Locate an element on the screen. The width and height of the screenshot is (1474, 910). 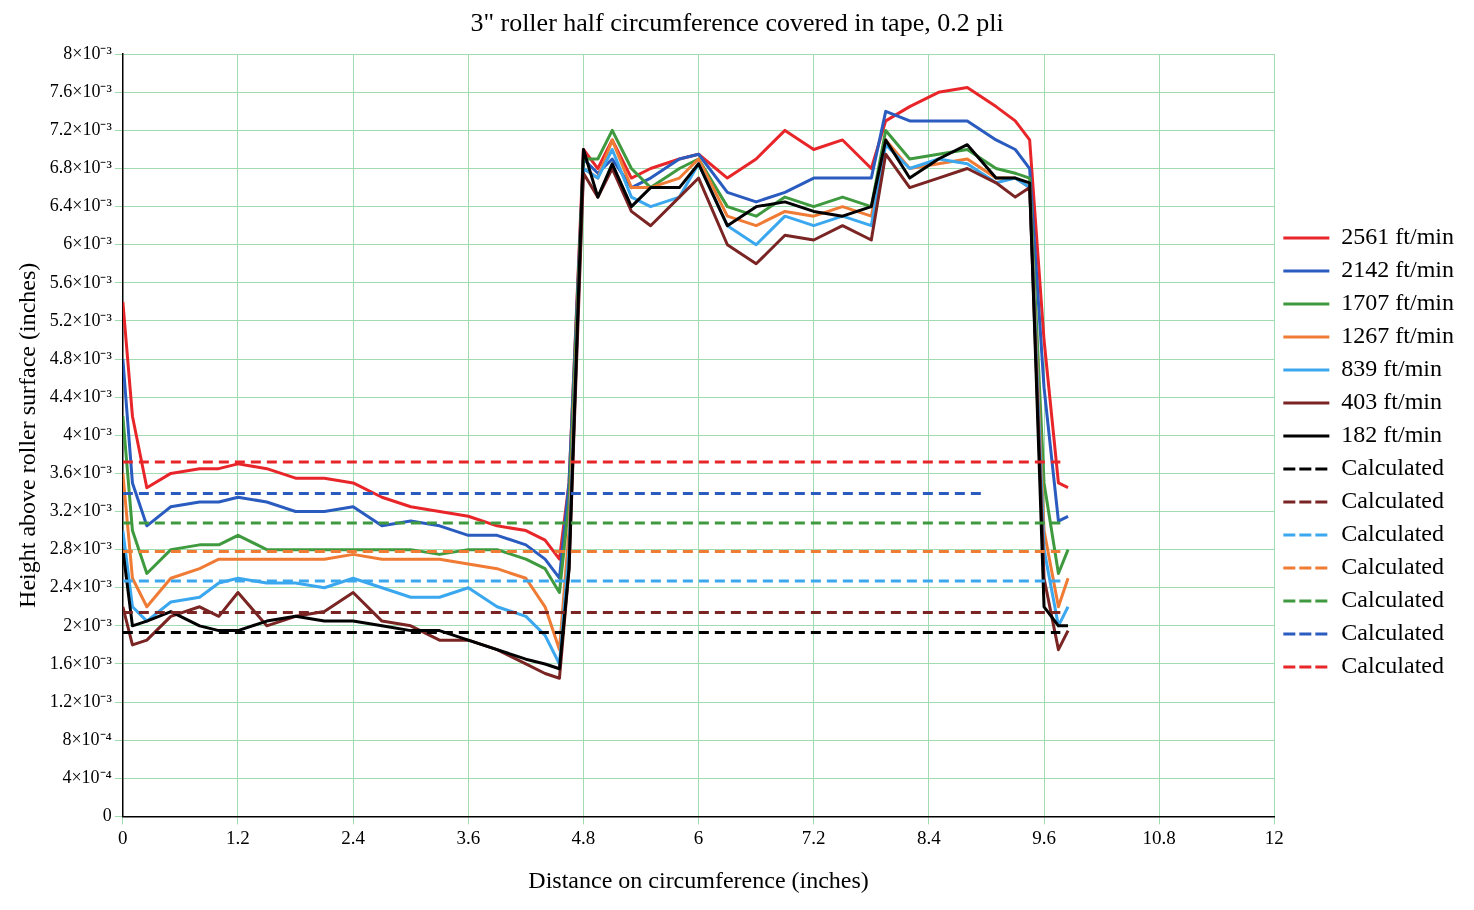
y-tick-label: 4×10⁻³ is located at coordinates (88, 434).